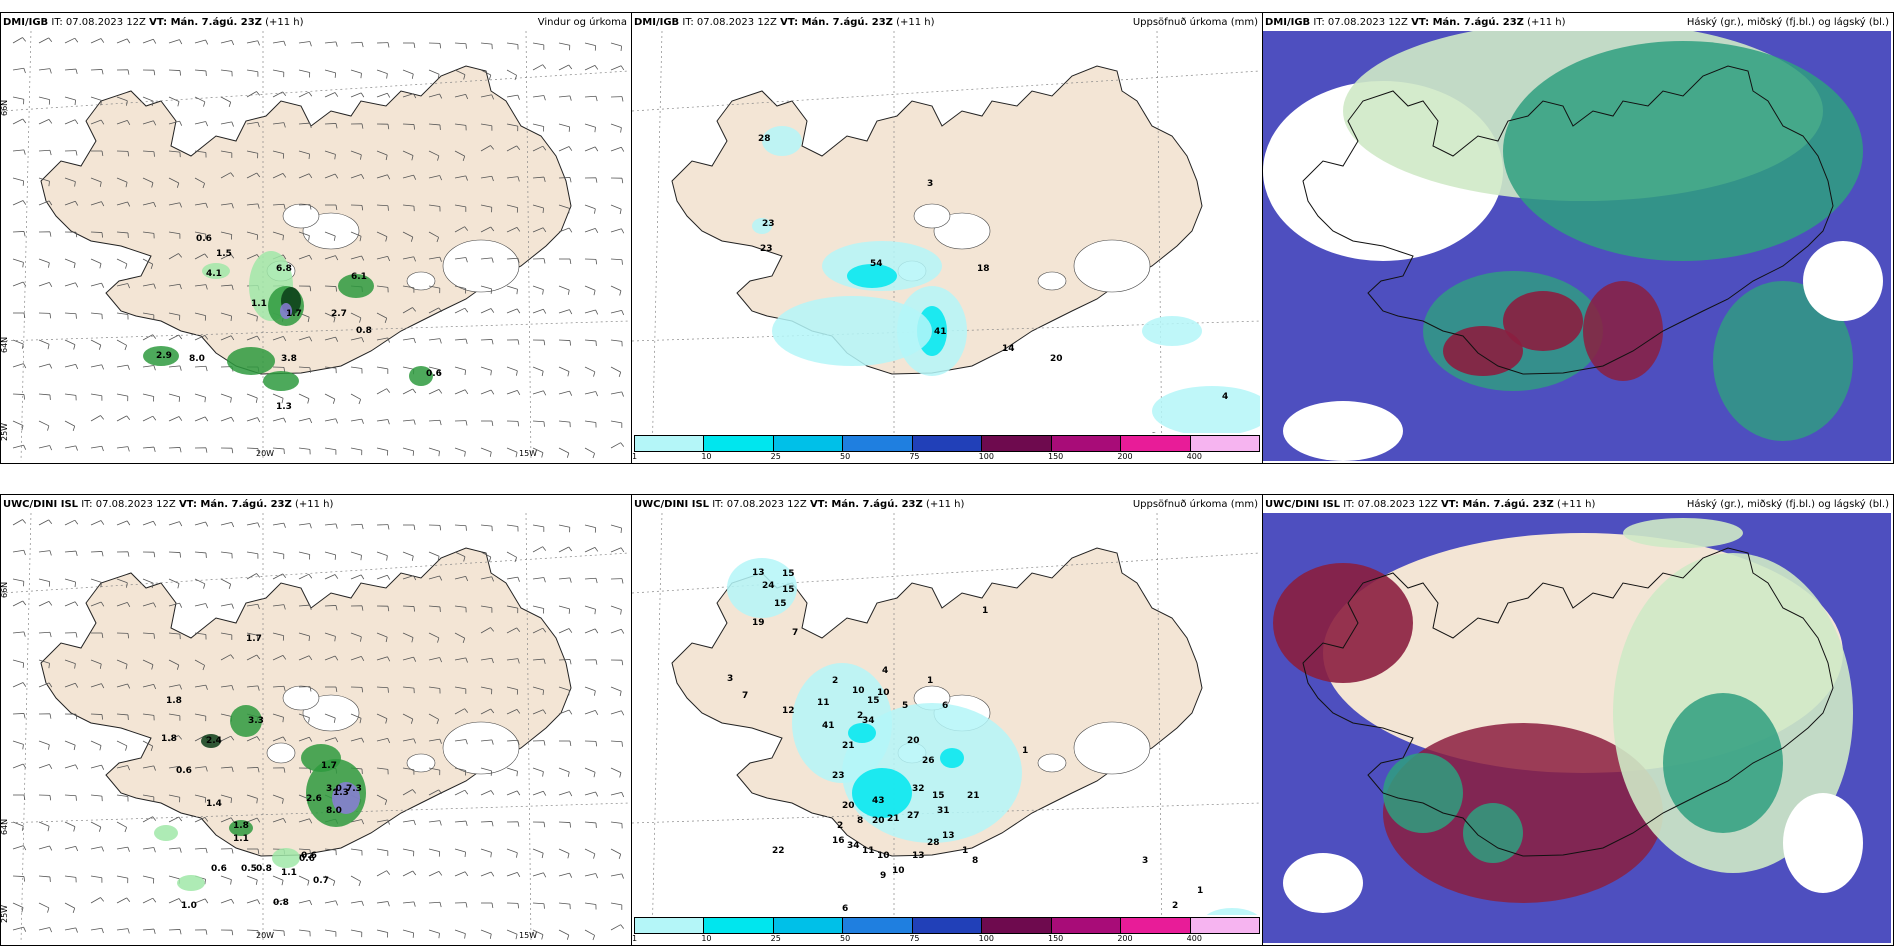 The width and height of the screenshot is (1900, 950). Describe the element at coordinates (5, 590) in the screenshot. I see `axis-label-lat_66: 66N` at that location.